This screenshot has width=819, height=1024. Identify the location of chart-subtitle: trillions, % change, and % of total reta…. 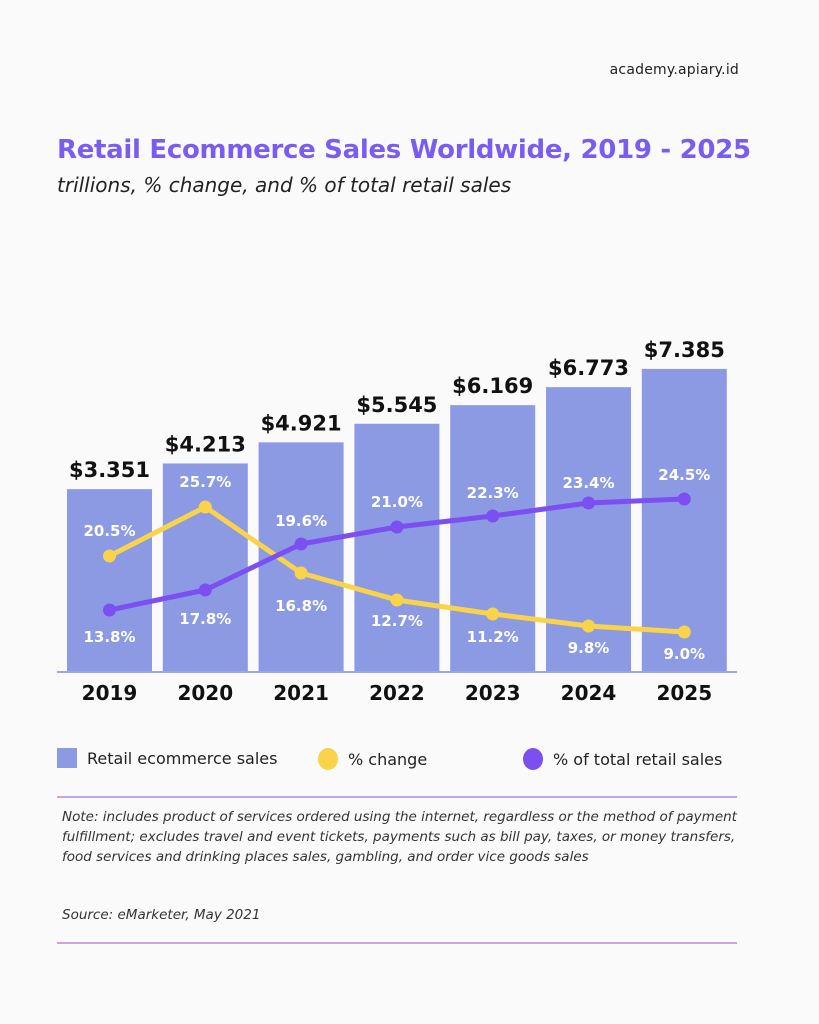
(284, 185).